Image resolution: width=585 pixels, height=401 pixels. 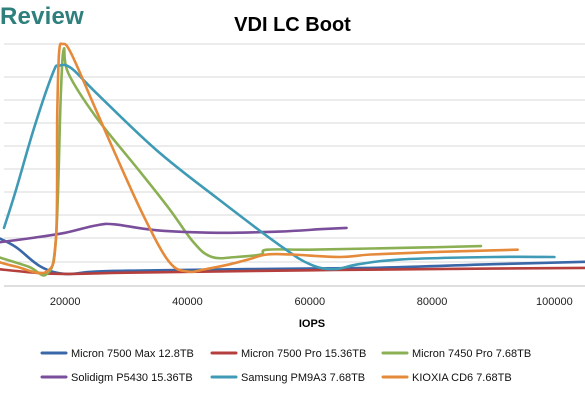 What do you see at coordinates (42, 16) in the screenshot?
I see `review-brand-logo: Review` at bounding box center [42, 16].